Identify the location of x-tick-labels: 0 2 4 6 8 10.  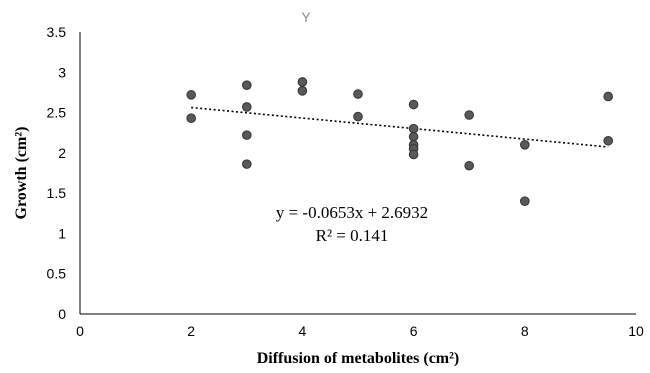
(360, 331).